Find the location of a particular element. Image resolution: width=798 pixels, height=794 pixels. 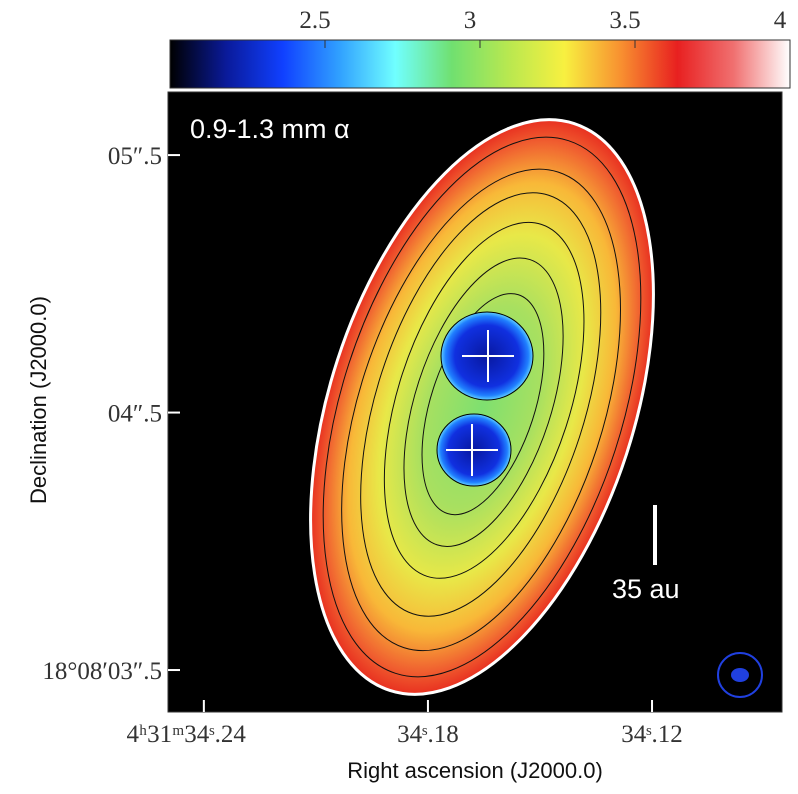

beam is located at coordinates (740, 675).